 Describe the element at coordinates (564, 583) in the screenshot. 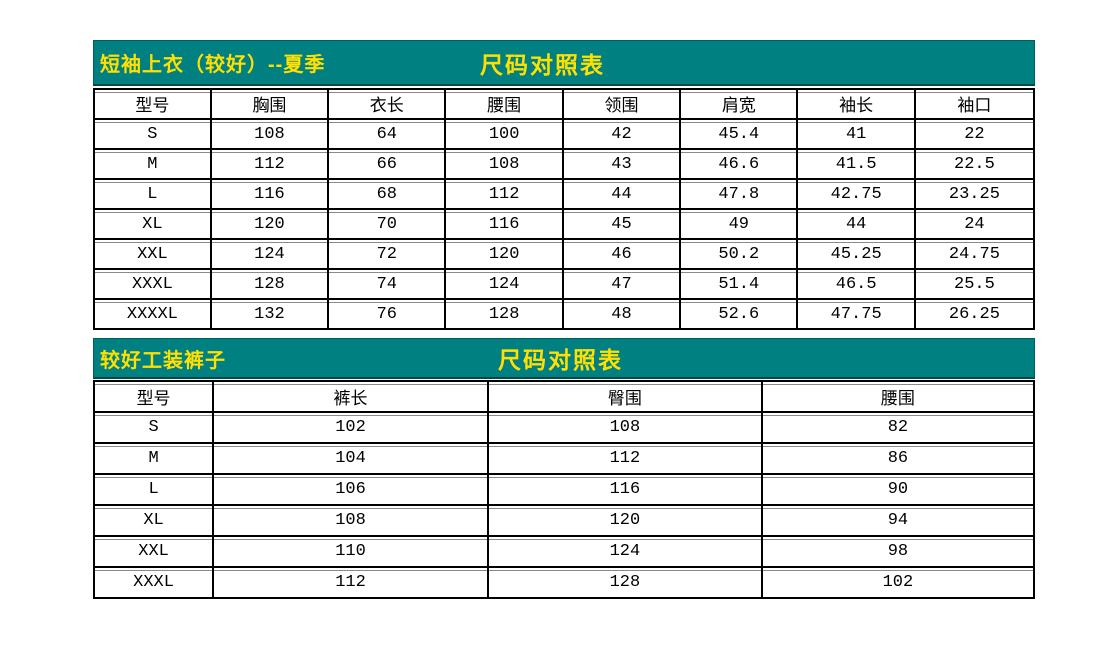

I see `table-row: XXXL 112 128 102` at that location.